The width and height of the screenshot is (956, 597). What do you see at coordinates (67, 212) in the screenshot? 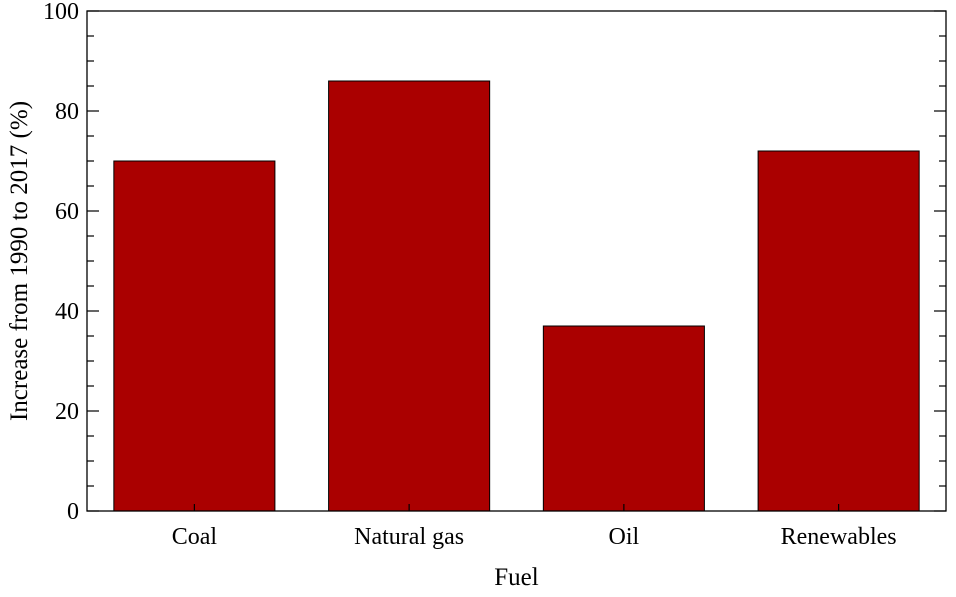
I see `y-tick-label: 60` at bounding box center [67, 212].